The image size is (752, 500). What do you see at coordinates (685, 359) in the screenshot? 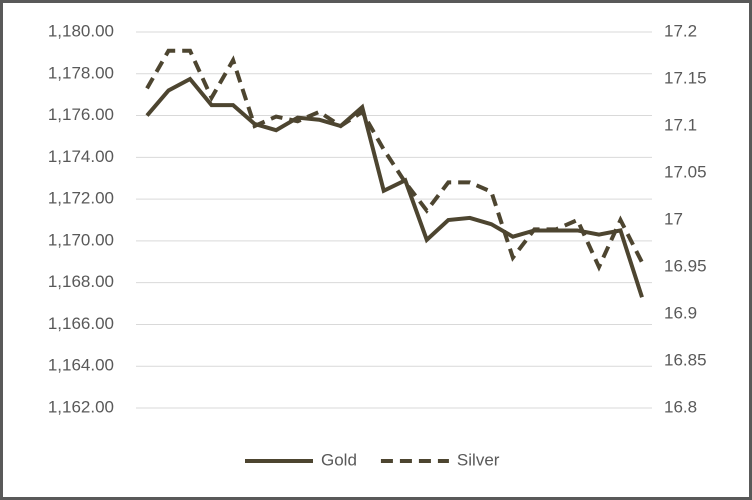
I see `y2-tick-label: 16.85` at bounding box center [685, 359].